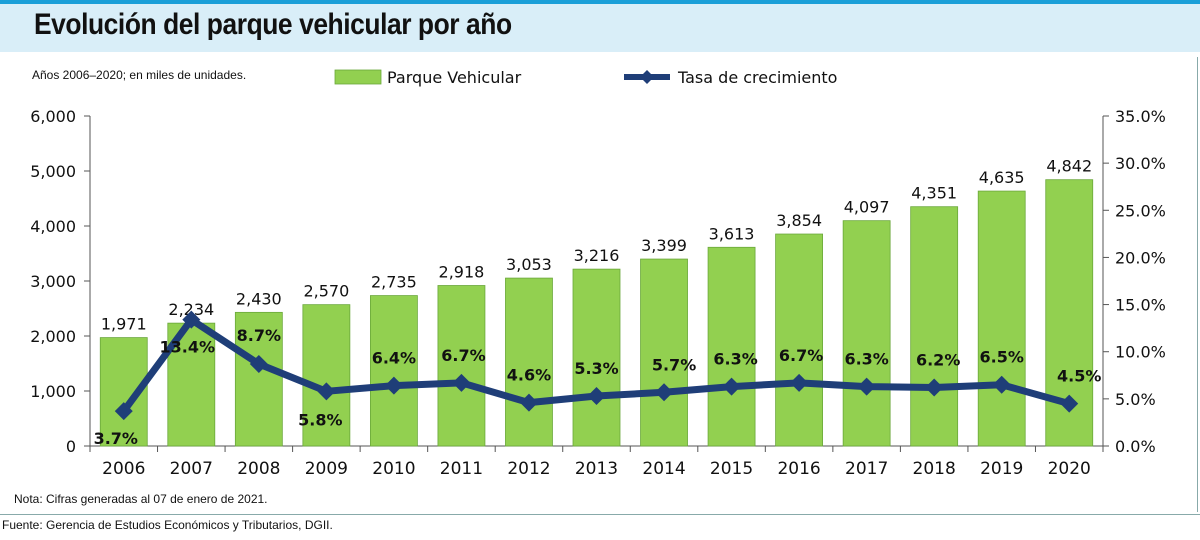  I want to click on bar-2009, so click(326, 375).